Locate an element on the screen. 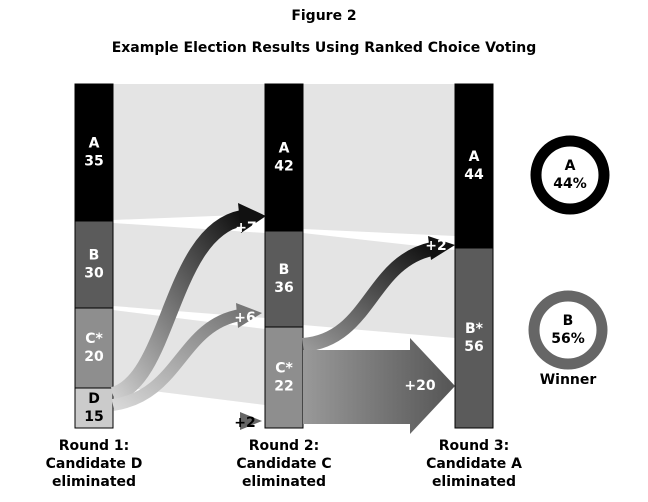 This screenshot has height=502, width=648. winner-label: Winner is located at coordinates (568, 380).